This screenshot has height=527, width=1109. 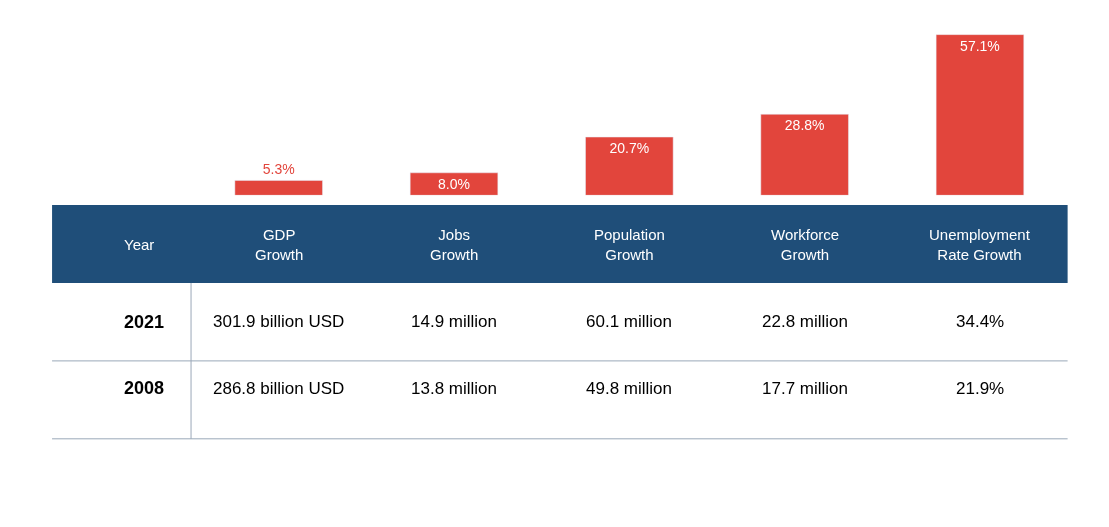 What do you see at coordinates (980, 45) in the screenshot?
I see `data-label: 57.1%` at bounding box center [980, 45].